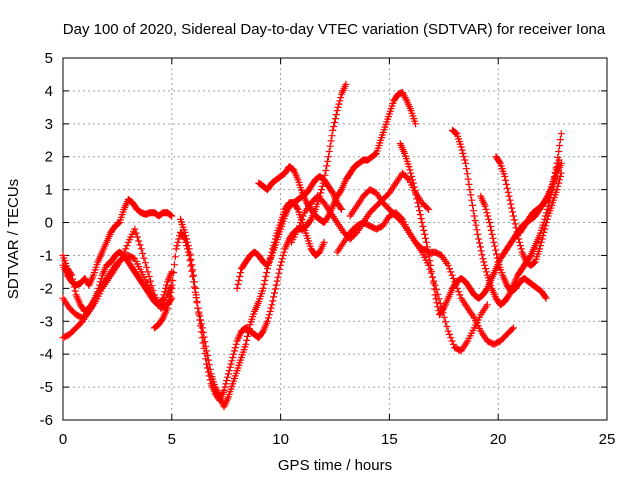 The width and height of the screenshot is (640, 480). What do you see at coordinates (49, 91) in the screenshot?
I see `y-tick-label: 4` at bounding box center [49, 91].